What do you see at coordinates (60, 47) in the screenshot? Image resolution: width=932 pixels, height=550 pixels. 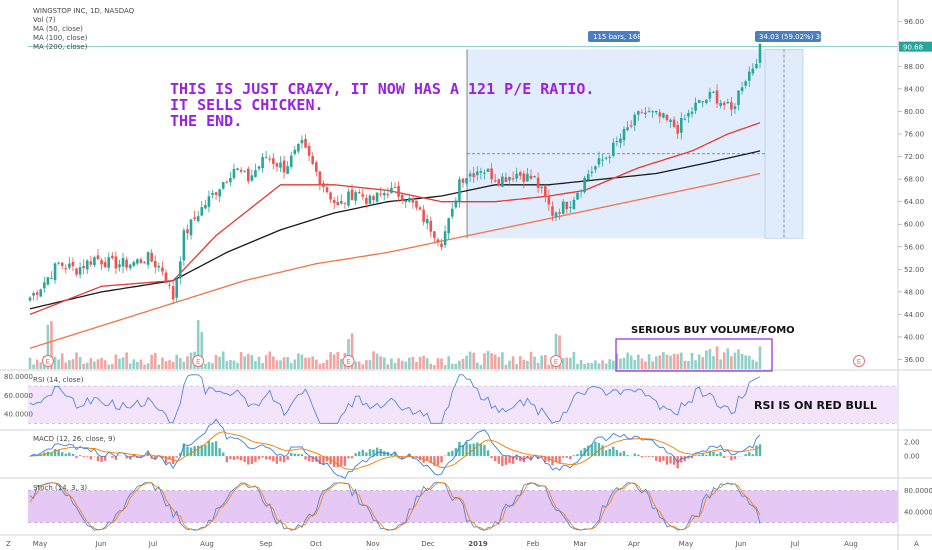 I see `legend-ma200: MA (200, close)` at bounding box center [60, 47].